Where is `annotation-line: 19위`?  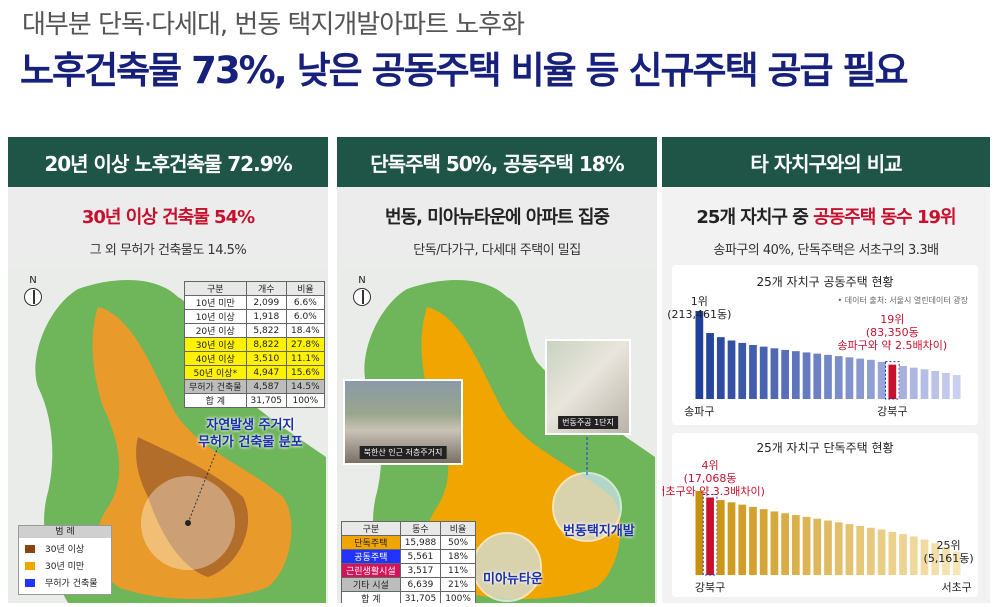
annotation-line: 19위 is located at coordinates (892, 319).